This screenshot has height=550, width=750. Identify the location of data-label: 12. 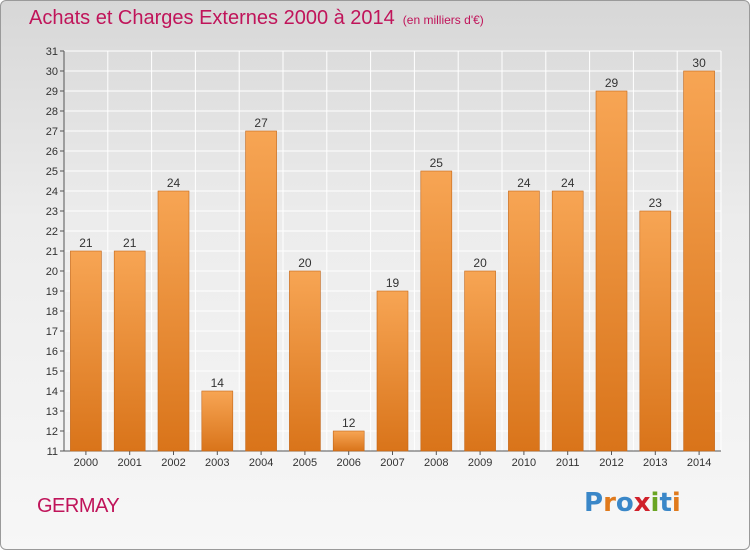
(349, 423).